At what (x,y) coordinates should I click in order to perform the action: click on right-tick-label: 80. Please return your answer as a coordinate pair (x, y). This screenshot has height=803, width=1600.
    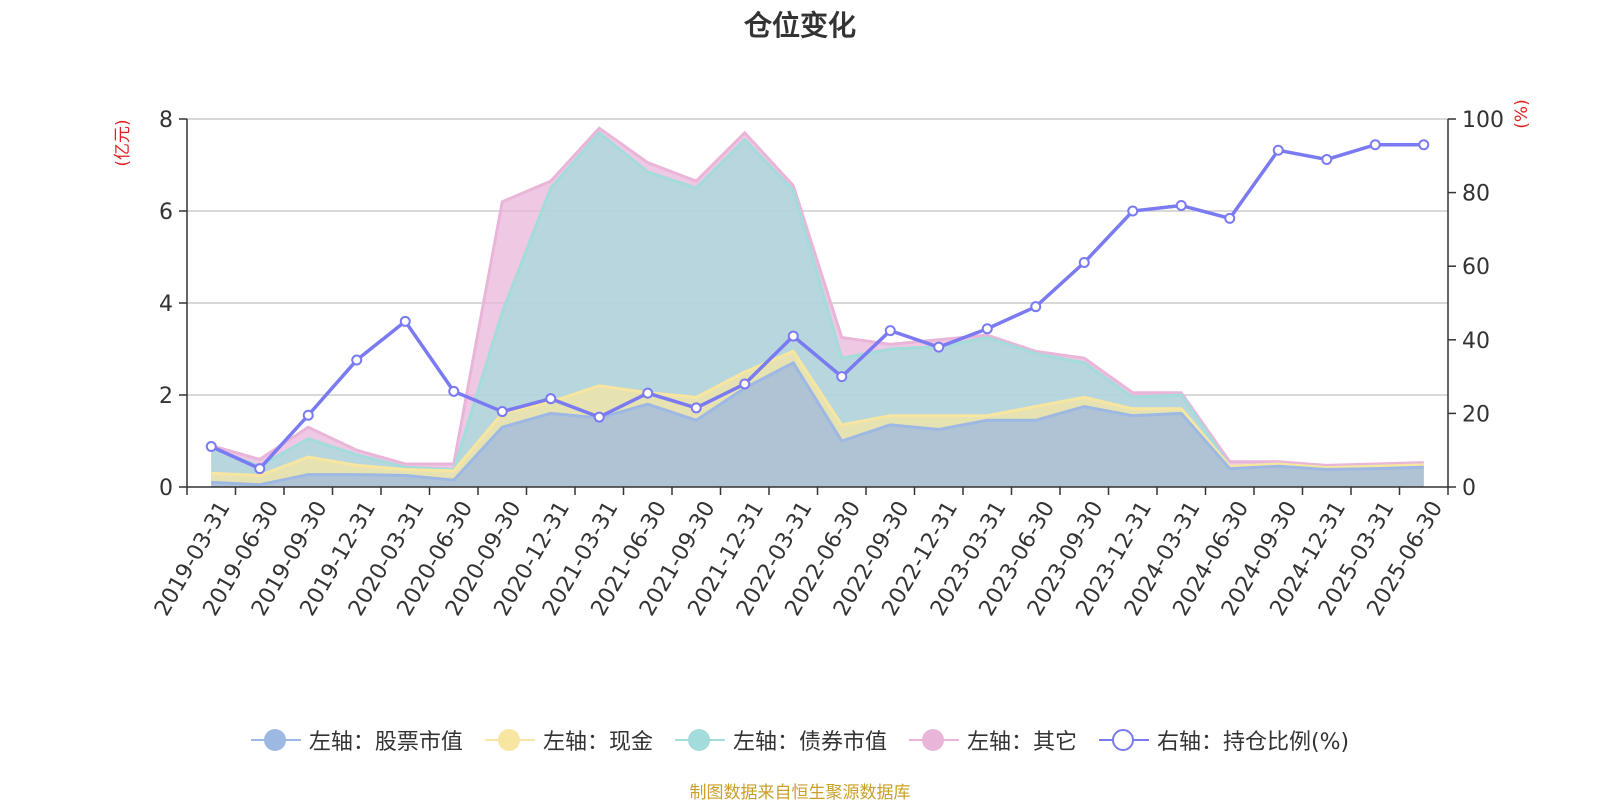
    Looking at the image, I should click on (1476, 194).